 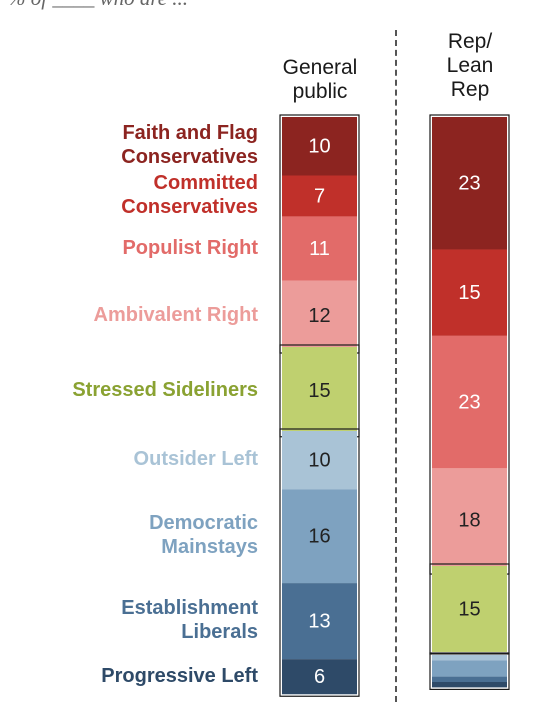 I want to click on rep-bar-faith-and-flag-conservatives, so click(x=469, y=183).